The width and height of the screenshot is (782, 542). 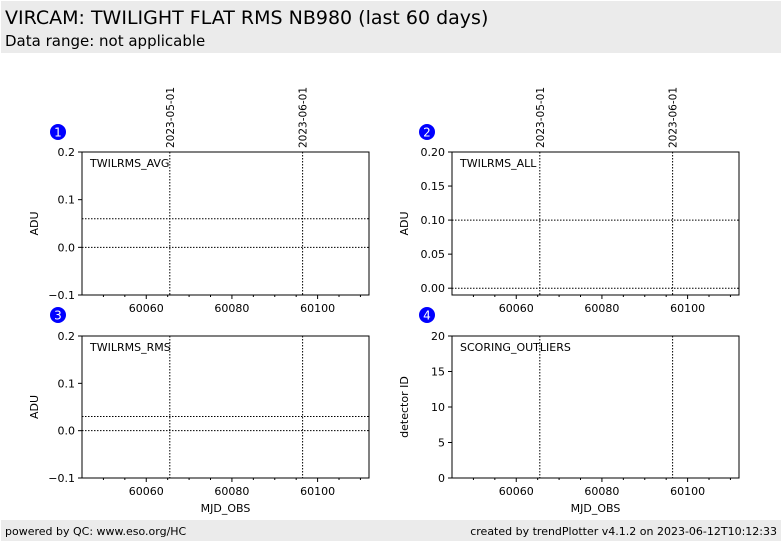 What do you see at coordinates (596, 508) in the screenshot?
I see `panel-4-xlabel: MJD_OBS` at bounding box center [596, 508].